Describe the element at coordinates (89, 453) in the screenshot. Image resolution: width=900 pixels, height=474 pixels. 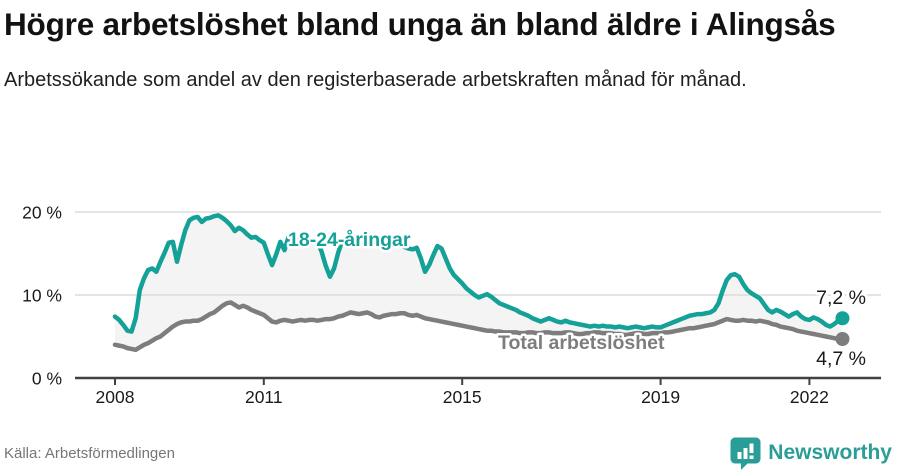
I see `source-text: Källa: Arbetsförmedlingen` at that location.